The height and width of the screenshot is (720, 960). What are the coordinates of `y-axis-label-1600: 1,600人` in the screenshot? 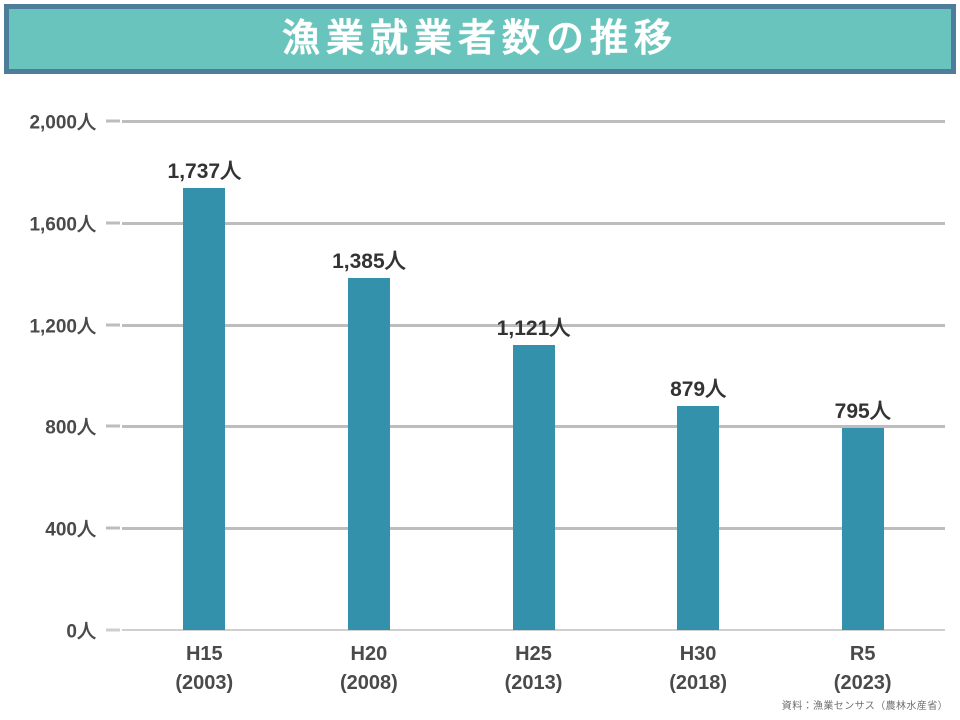 It's located at (62, 225).